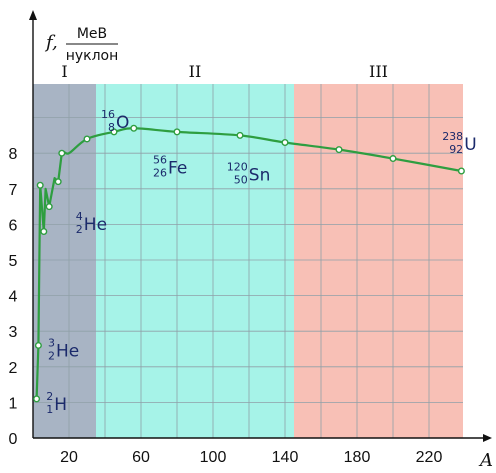 This screenshot has height=473, width=496. I want to click on y-unit-denominator: нуклон, so click(92, 56).